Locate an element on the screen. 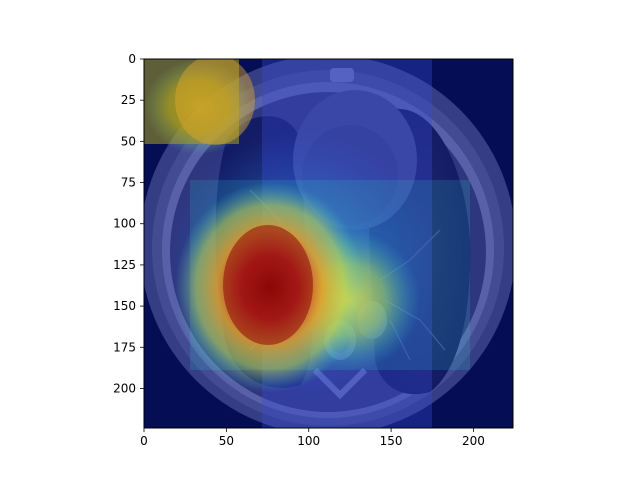  x-tick-label: 150 is located at coordinates (391, 441).